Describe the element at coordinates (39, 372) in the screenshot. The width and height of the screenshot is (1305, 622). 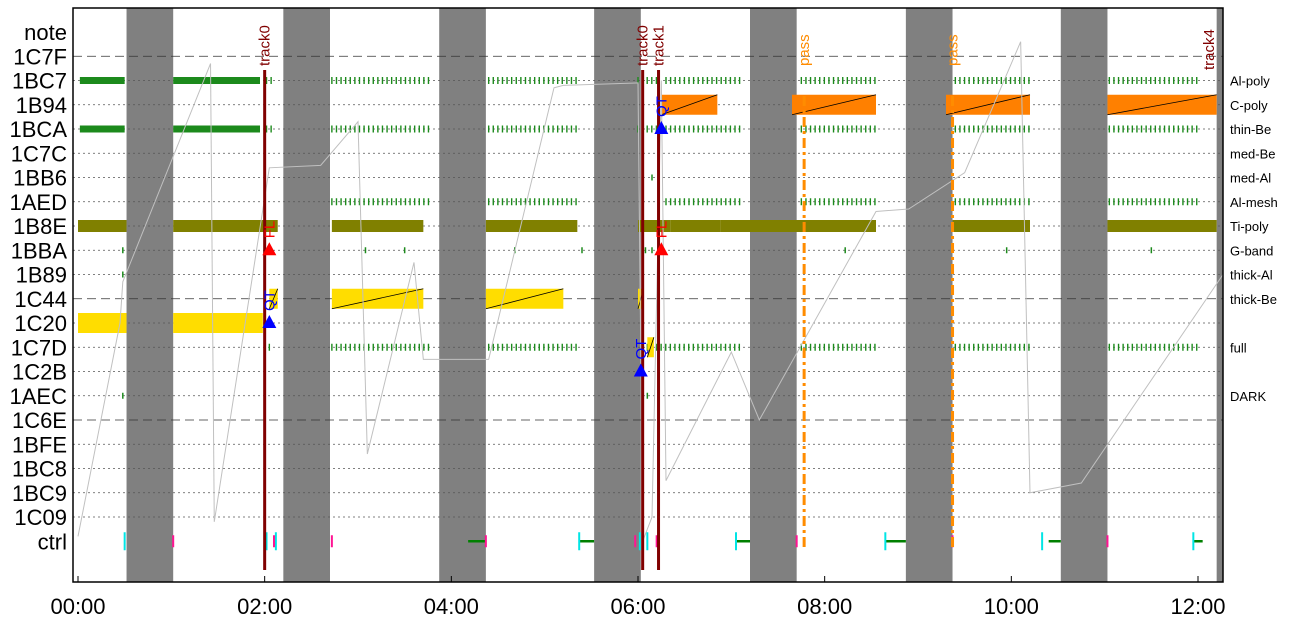
I see `row-label: 1C2B` at that location.